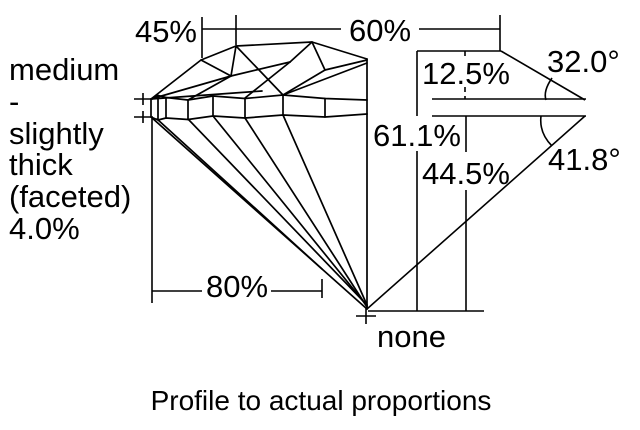  I want to click on star-length-label: 45%, so click(166, 31).